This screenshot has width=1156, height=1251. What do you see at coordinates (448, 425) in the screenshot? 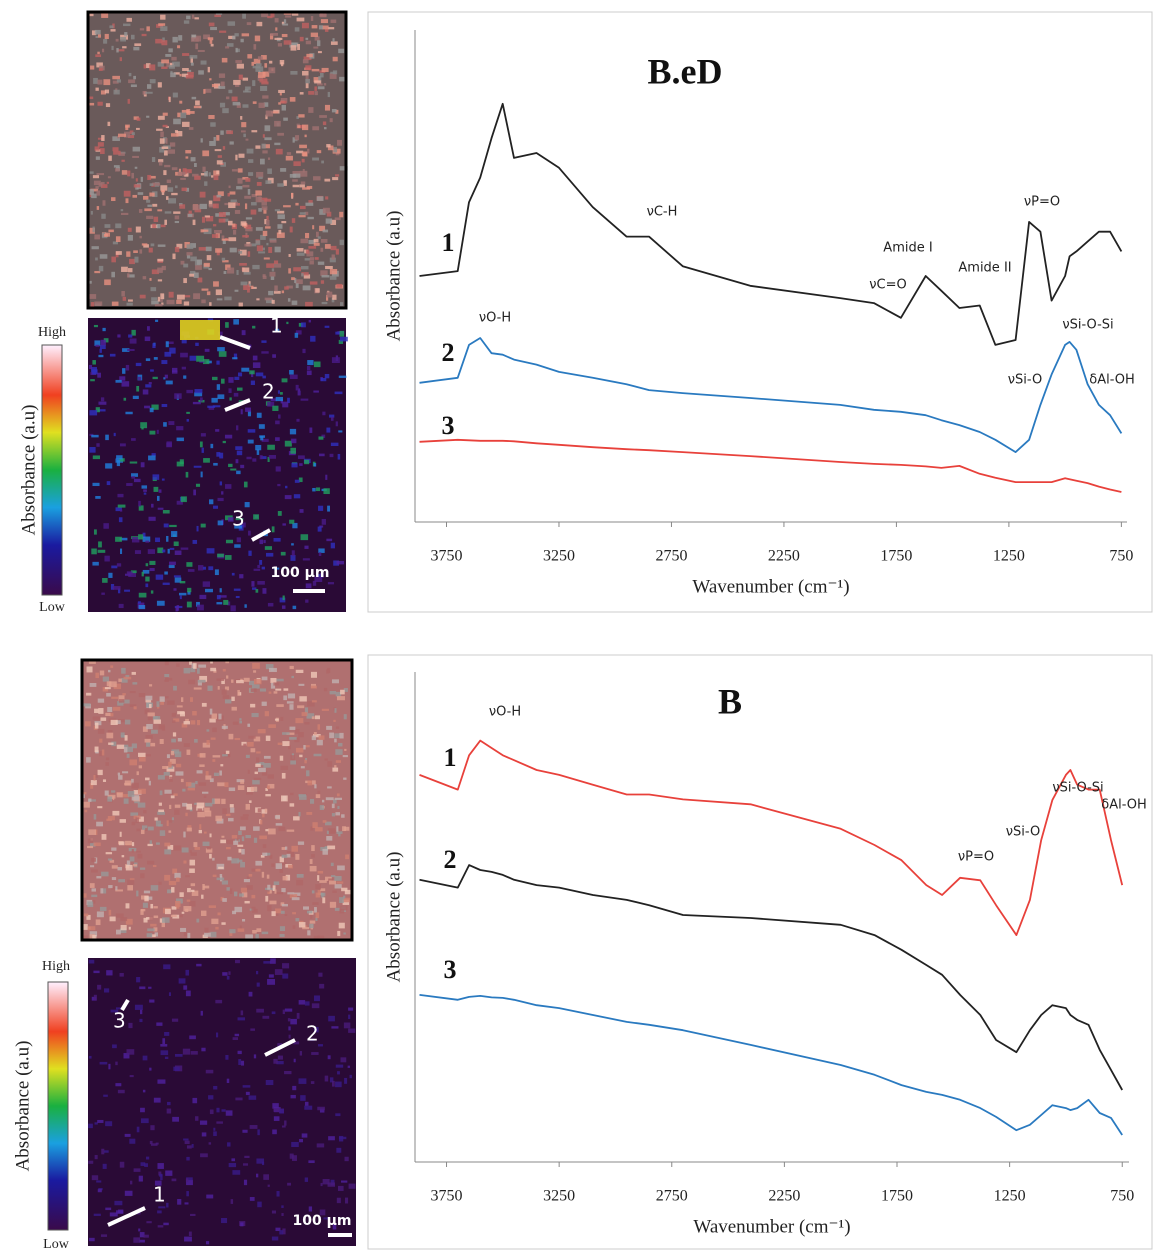
I see `series-label: 3` at bounding box center [448, 425].